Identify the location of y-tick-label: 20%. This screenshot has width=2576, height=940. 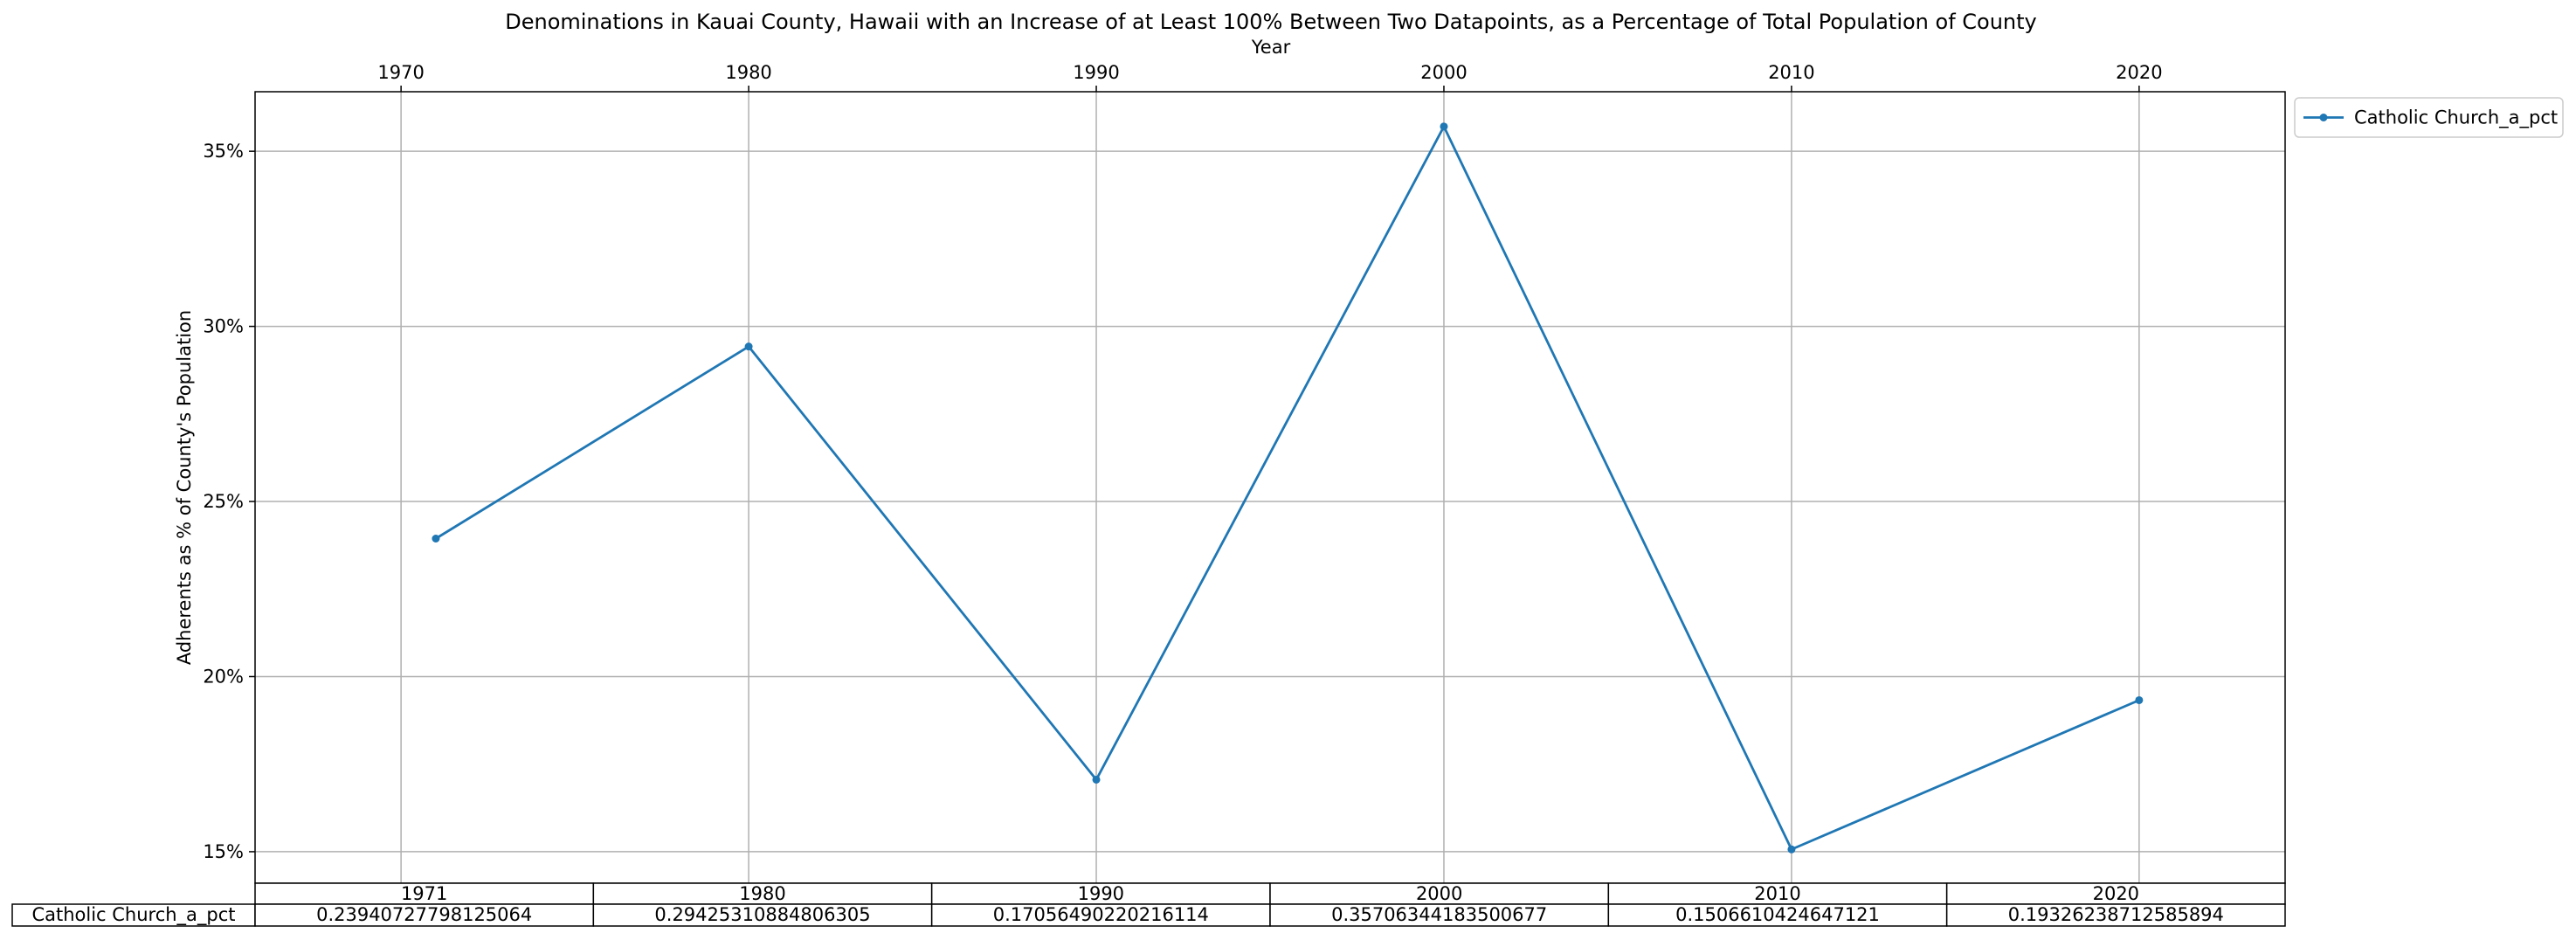
(223, 676).